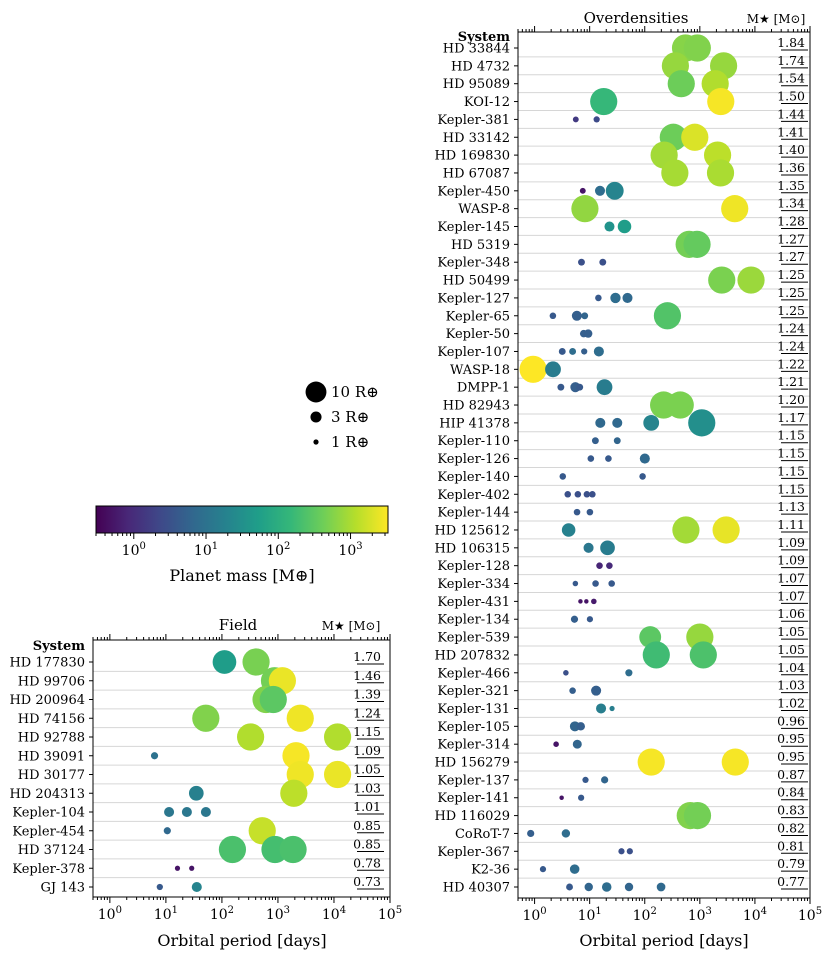  What do you see at coordinates (350, 442) in the screenshot?
I see `legend-size-label: 1 R⊕` at bounding box center [350, 442].